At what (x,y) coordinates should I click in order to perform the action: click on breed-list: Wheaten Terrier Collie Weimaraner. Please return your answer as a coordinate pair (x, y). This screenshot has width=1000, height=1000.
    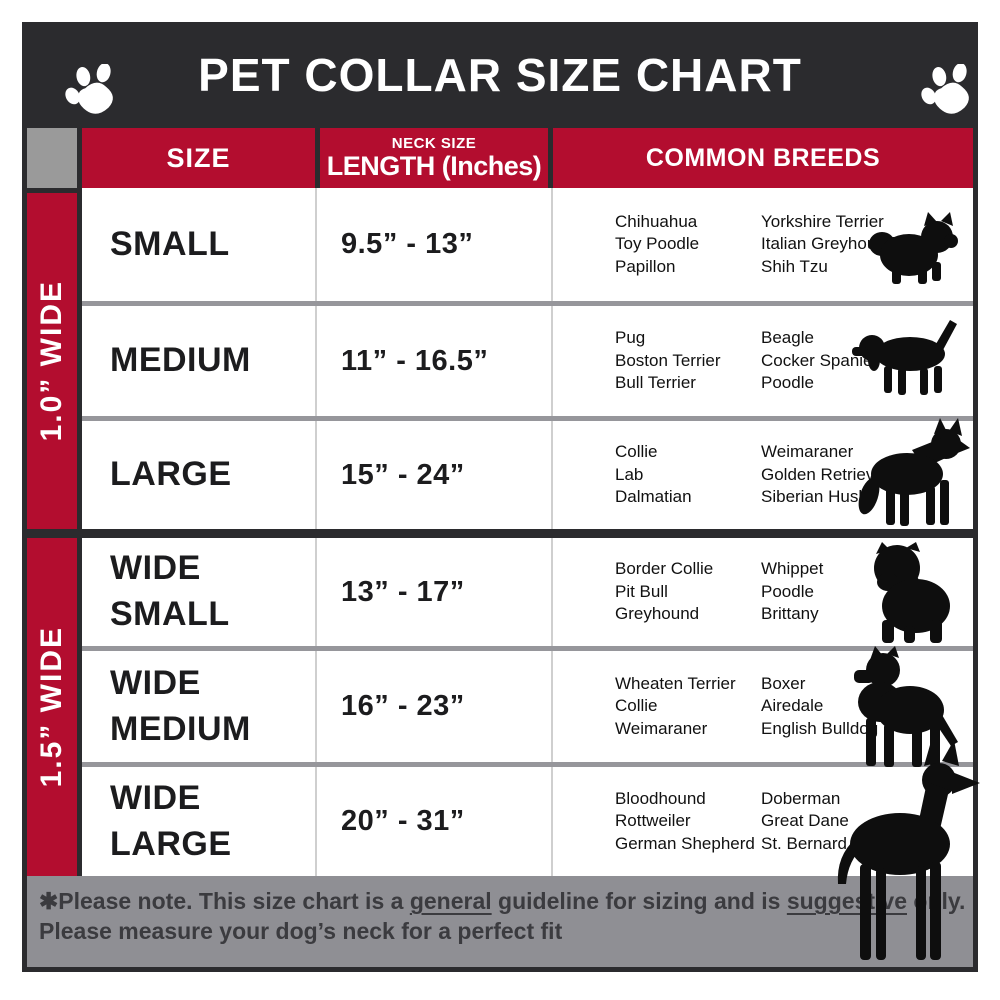
    Looking at the image, I should click on (675, 705).